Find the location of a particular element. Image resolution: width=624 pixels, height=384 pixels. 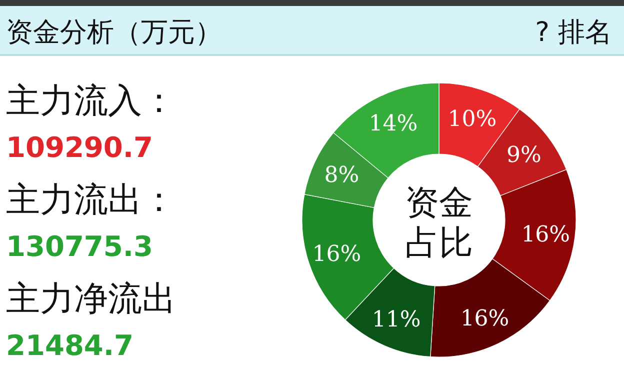

data-label: 9% is located at coordinates (524, 155).